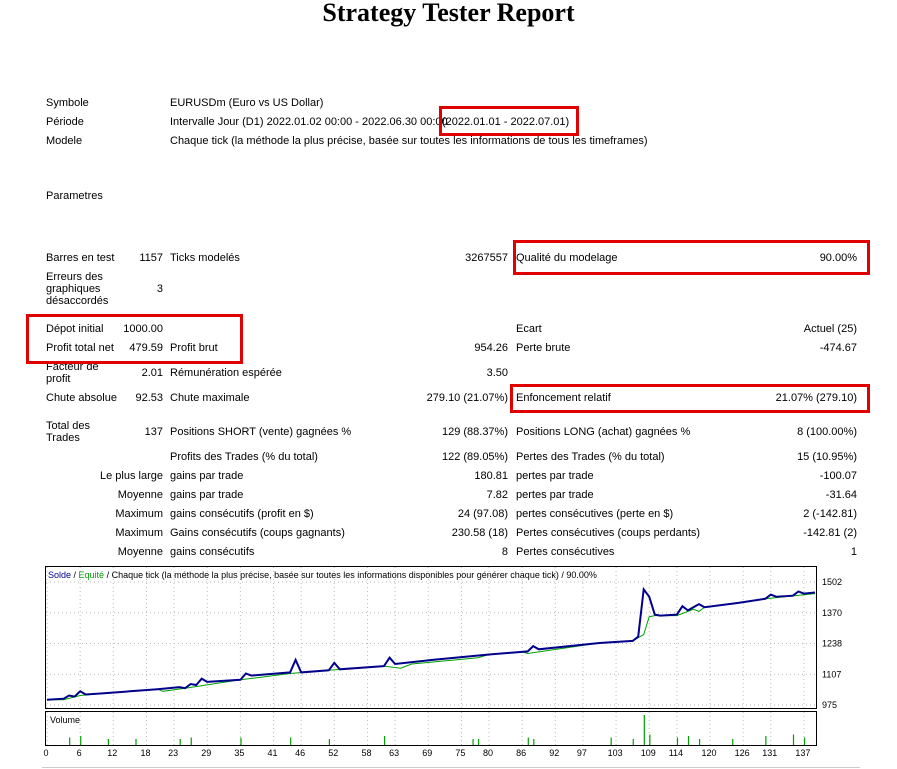 Image resolution: width=897 pixels, height=769 pixels. I want to click on x-tick-label: 41, so click(273, 753).